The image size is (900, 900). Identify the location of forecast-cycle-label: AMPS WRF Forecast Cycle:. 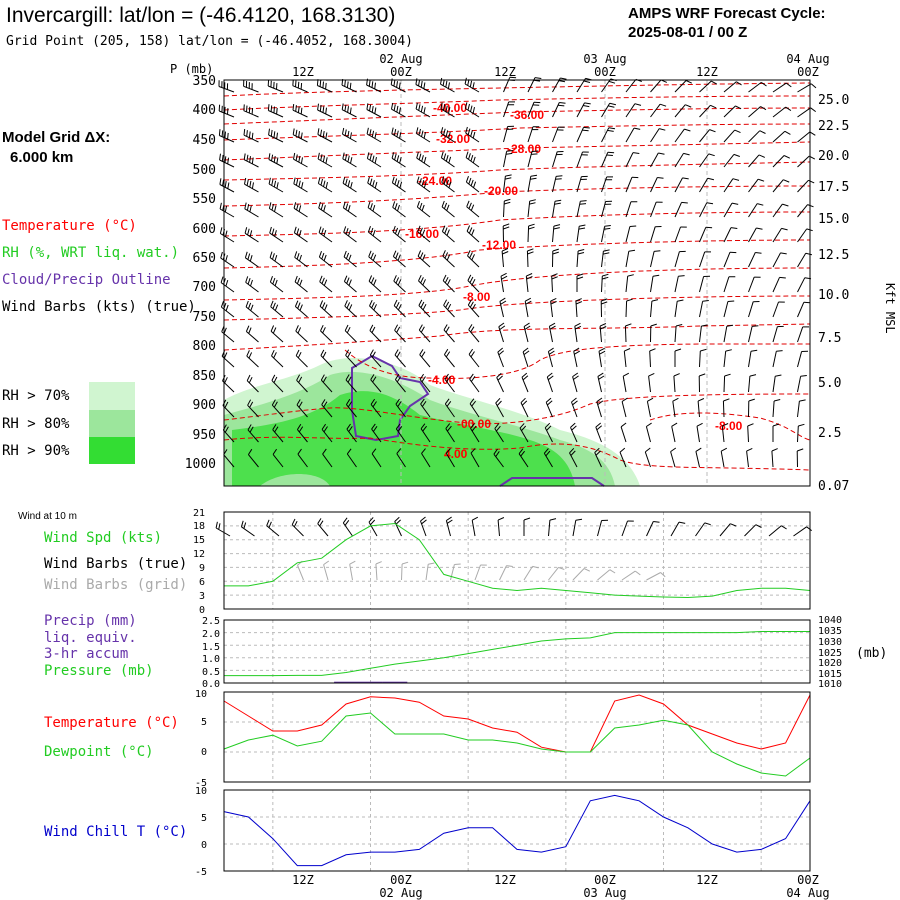
(727, 13).